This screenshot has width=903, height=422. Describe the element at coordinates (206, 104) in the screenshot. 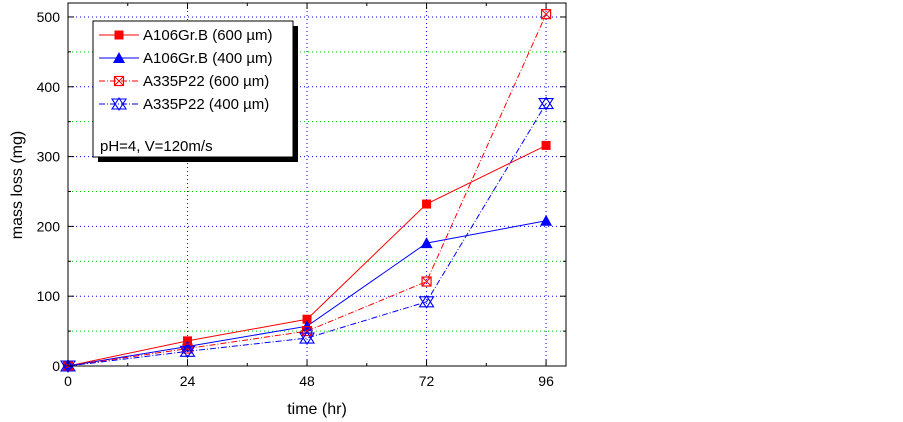

I see `legend-label-4: A335P22 (400 µm)` at that location.